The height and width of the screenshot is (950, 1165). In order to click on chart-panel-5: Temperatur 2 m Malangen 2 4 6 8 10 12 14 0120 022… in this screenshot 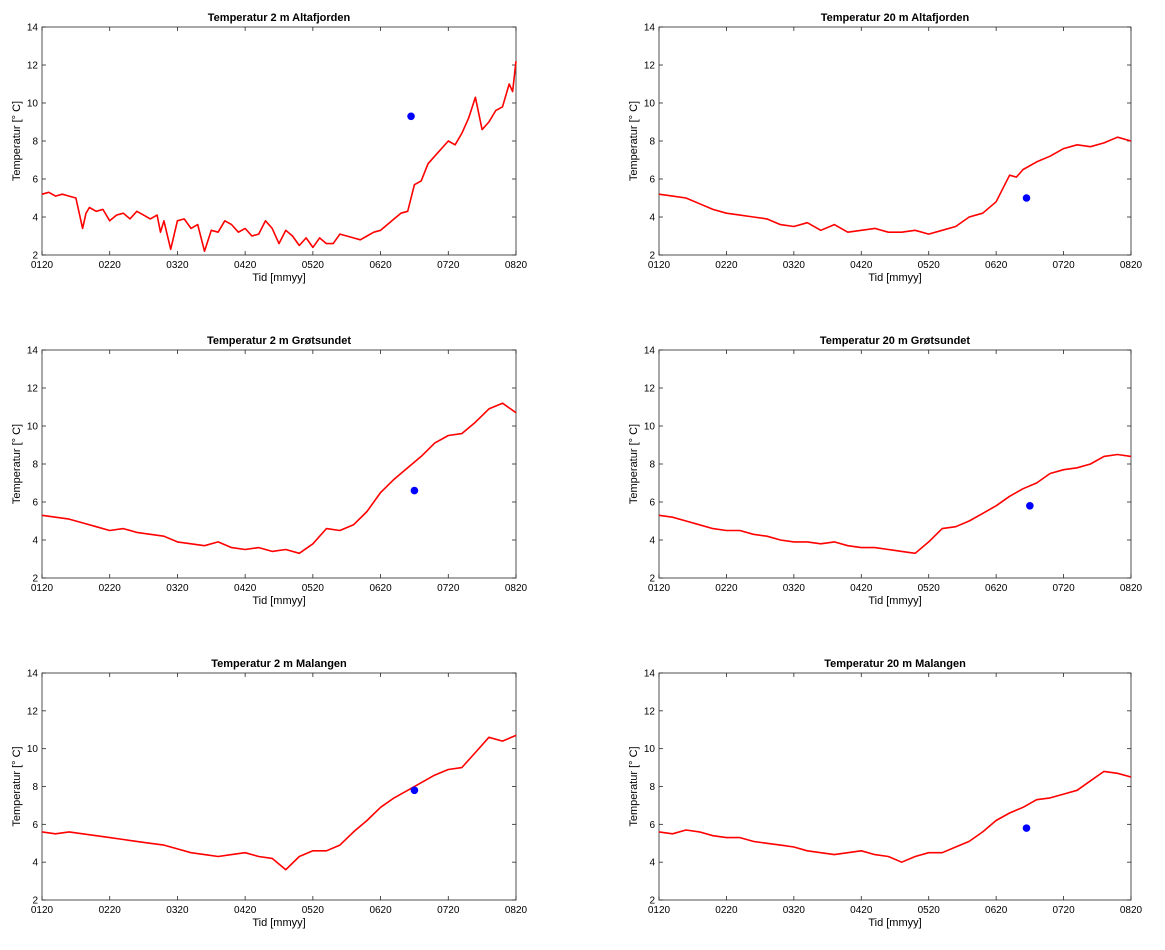, I will do `click(269, 793)`.